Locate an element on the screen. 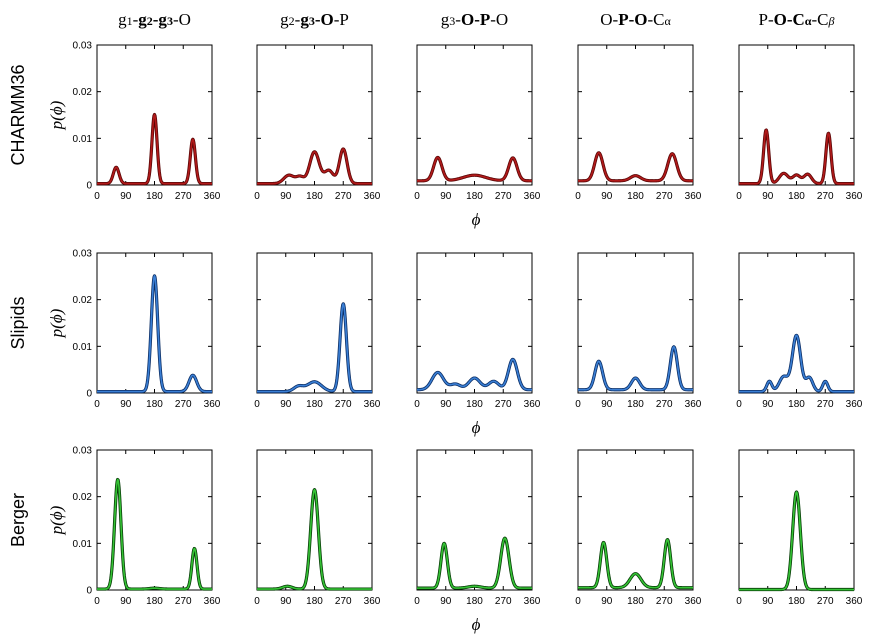  row-title-charmm36: CHARMM36 is located at coordinates (18, 114).